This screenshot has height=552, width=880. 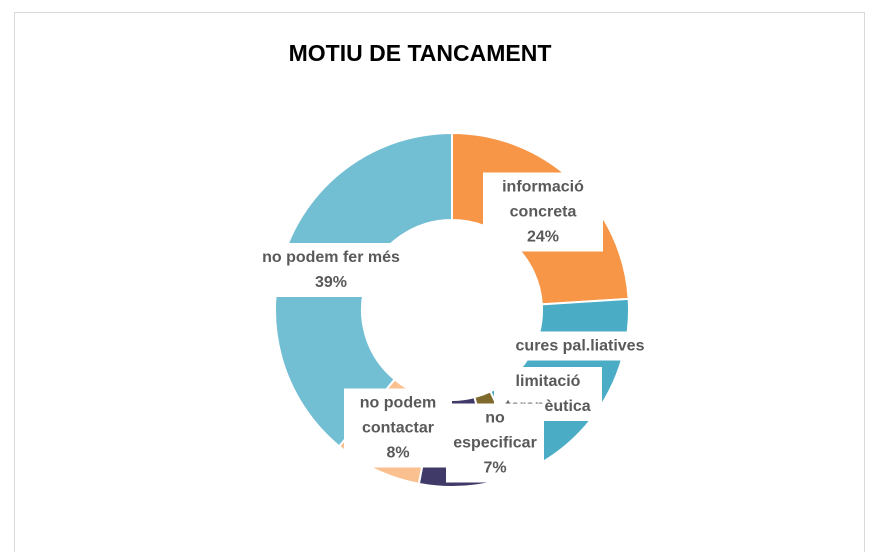 I want to click on data-label-value: 7%, so click(x=495, y=468).